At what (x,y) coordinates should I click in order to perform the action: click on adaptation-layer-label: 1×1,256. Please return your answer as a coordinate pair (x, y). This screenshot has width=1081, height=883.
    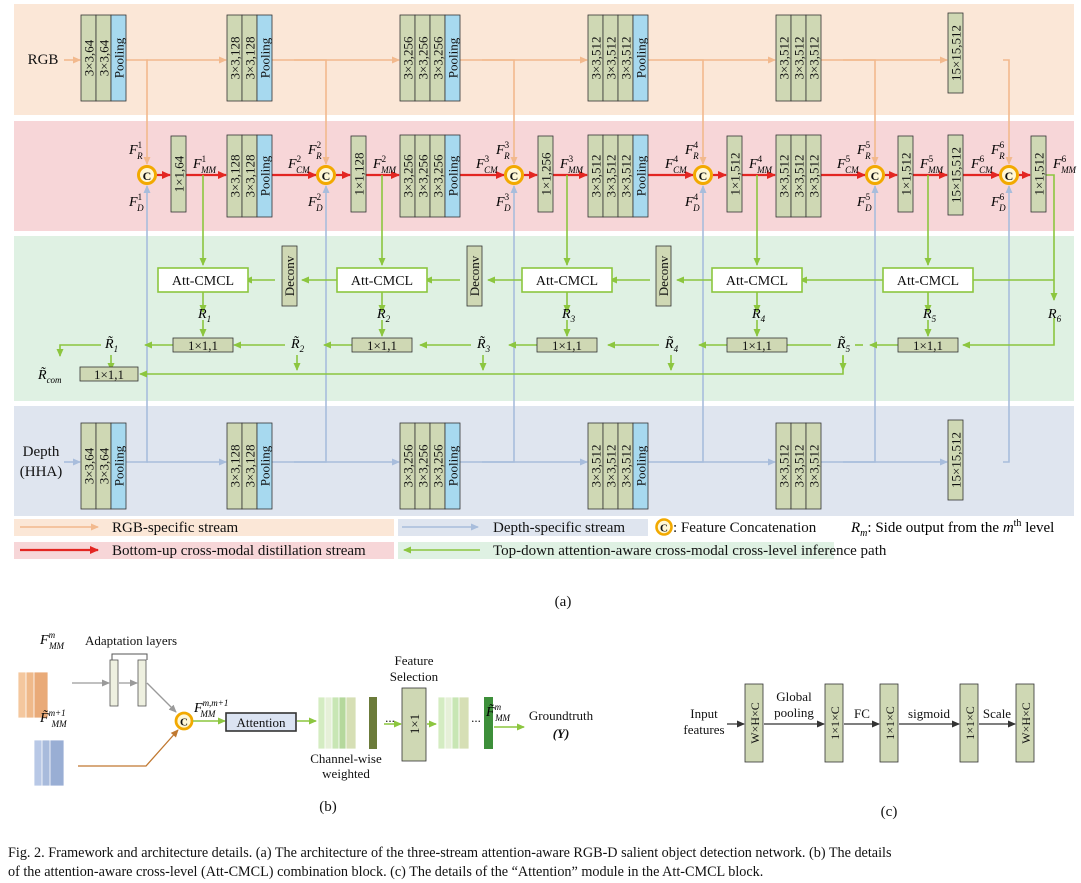
    Looking at the image, I should click on (546, 174).